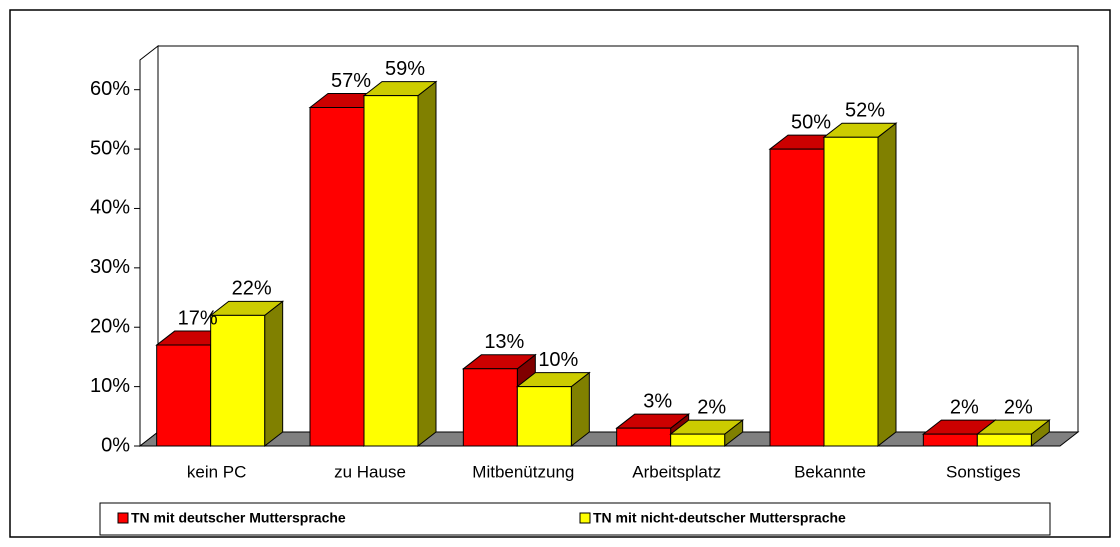 The height and width of the screenshot is (547, 1120). I want to click on value-label: 22%, so click(252, 289).